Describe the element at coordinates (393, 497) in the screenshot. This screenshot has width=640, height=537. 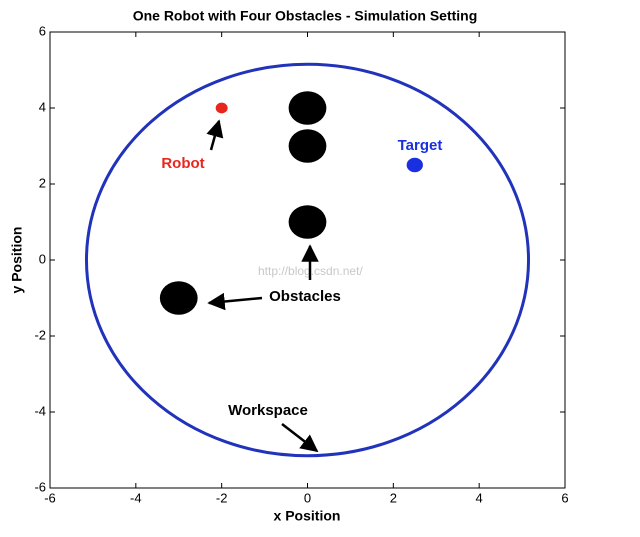
I see `x-tick-label: 2` at that location.